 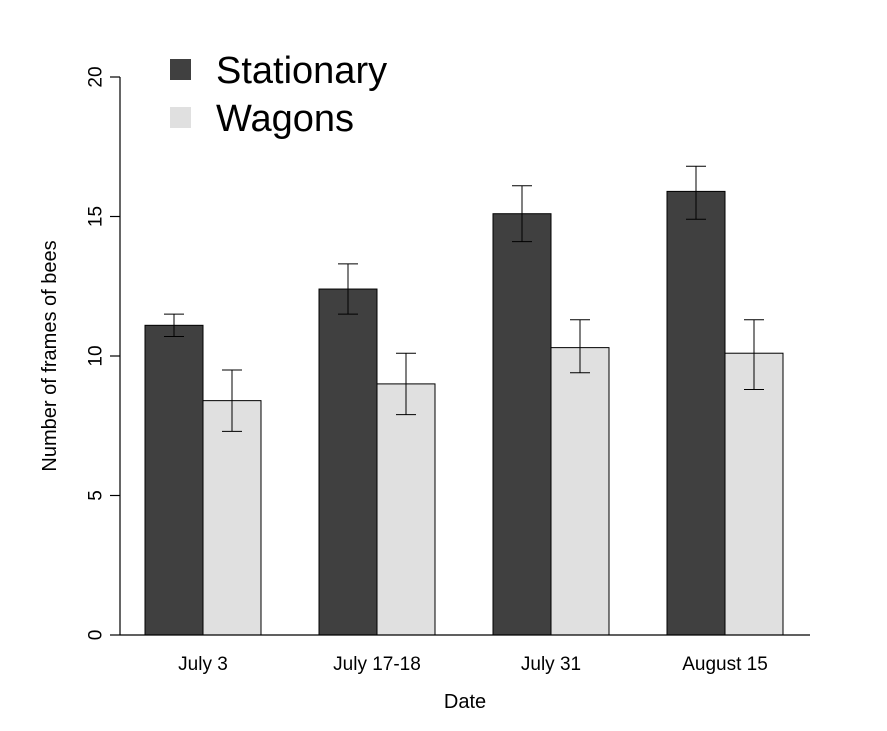 What do you see at coordinates (96, 76) in the screenshot?
I see `y-tick-label: 20` at bounding box center [96, 76].